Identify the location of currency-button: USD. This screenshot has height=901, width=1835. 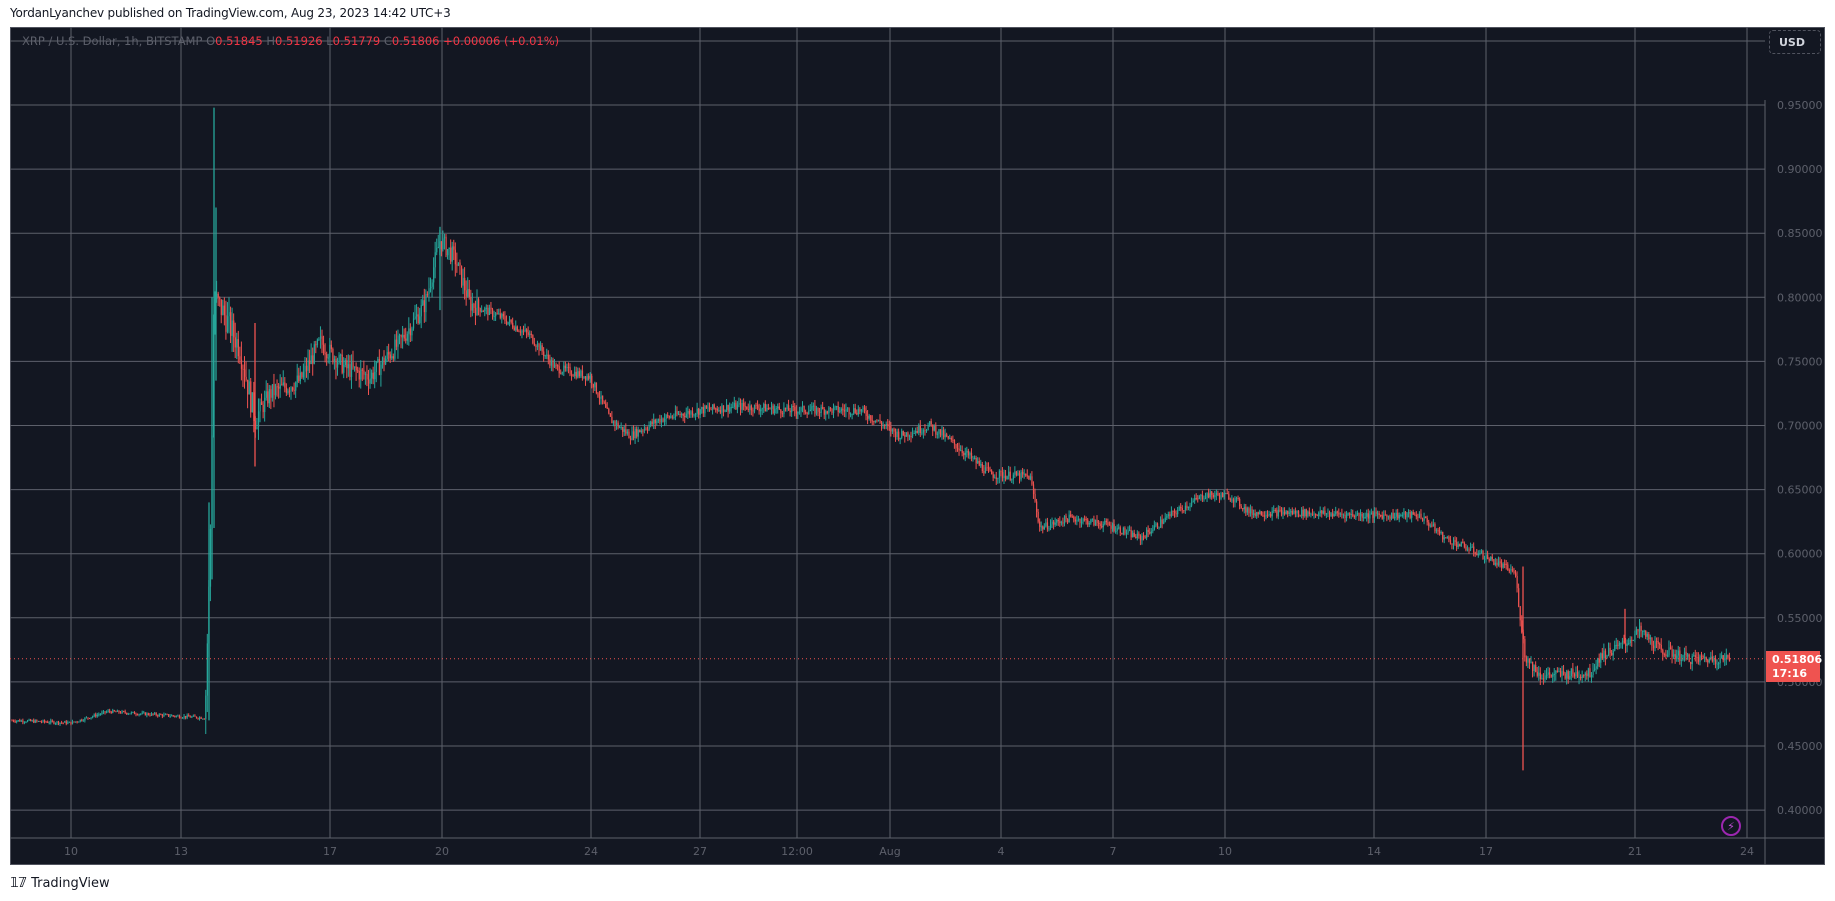
(1795, 42).